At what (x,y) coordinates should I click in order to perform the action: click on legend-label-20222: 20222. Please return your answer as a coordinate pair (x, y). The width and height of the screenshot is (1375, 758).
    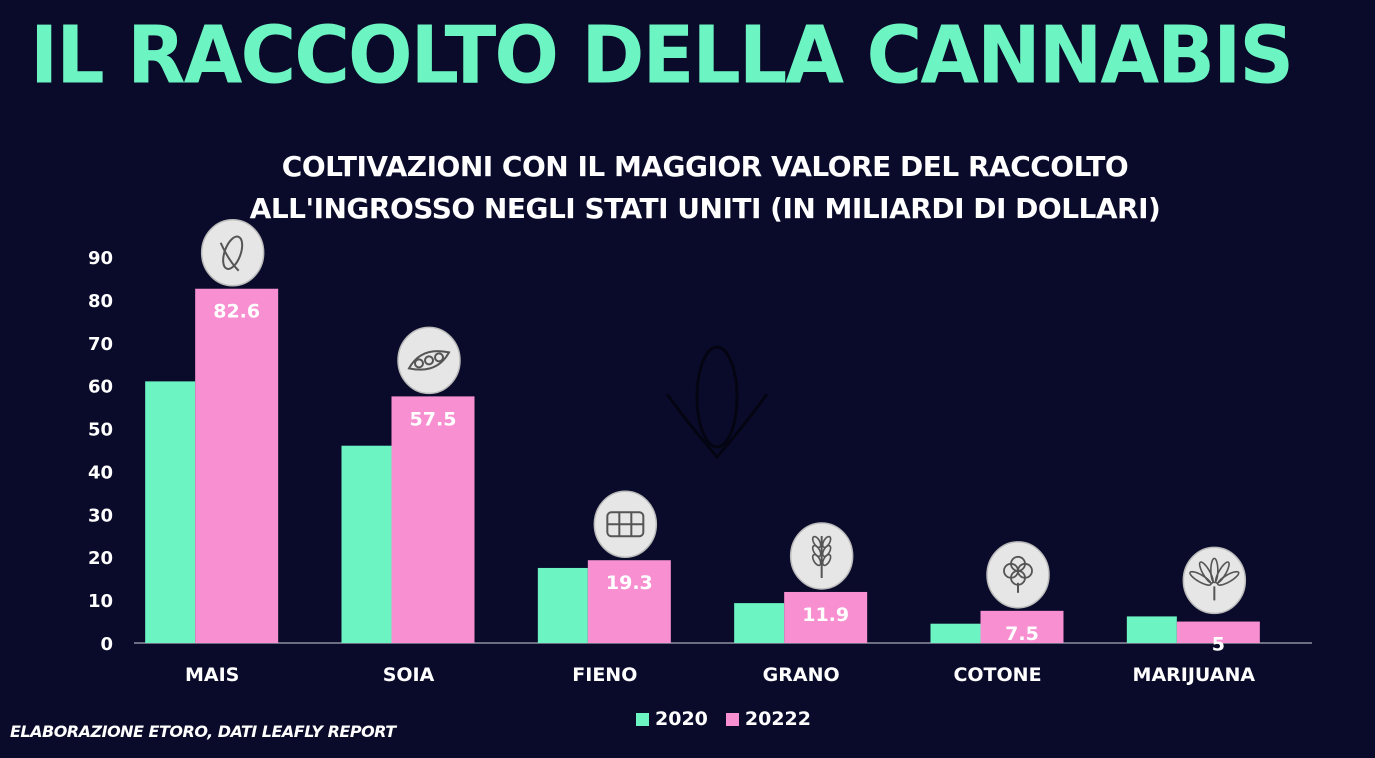
    Looking at the image, I should click on (777, 719).